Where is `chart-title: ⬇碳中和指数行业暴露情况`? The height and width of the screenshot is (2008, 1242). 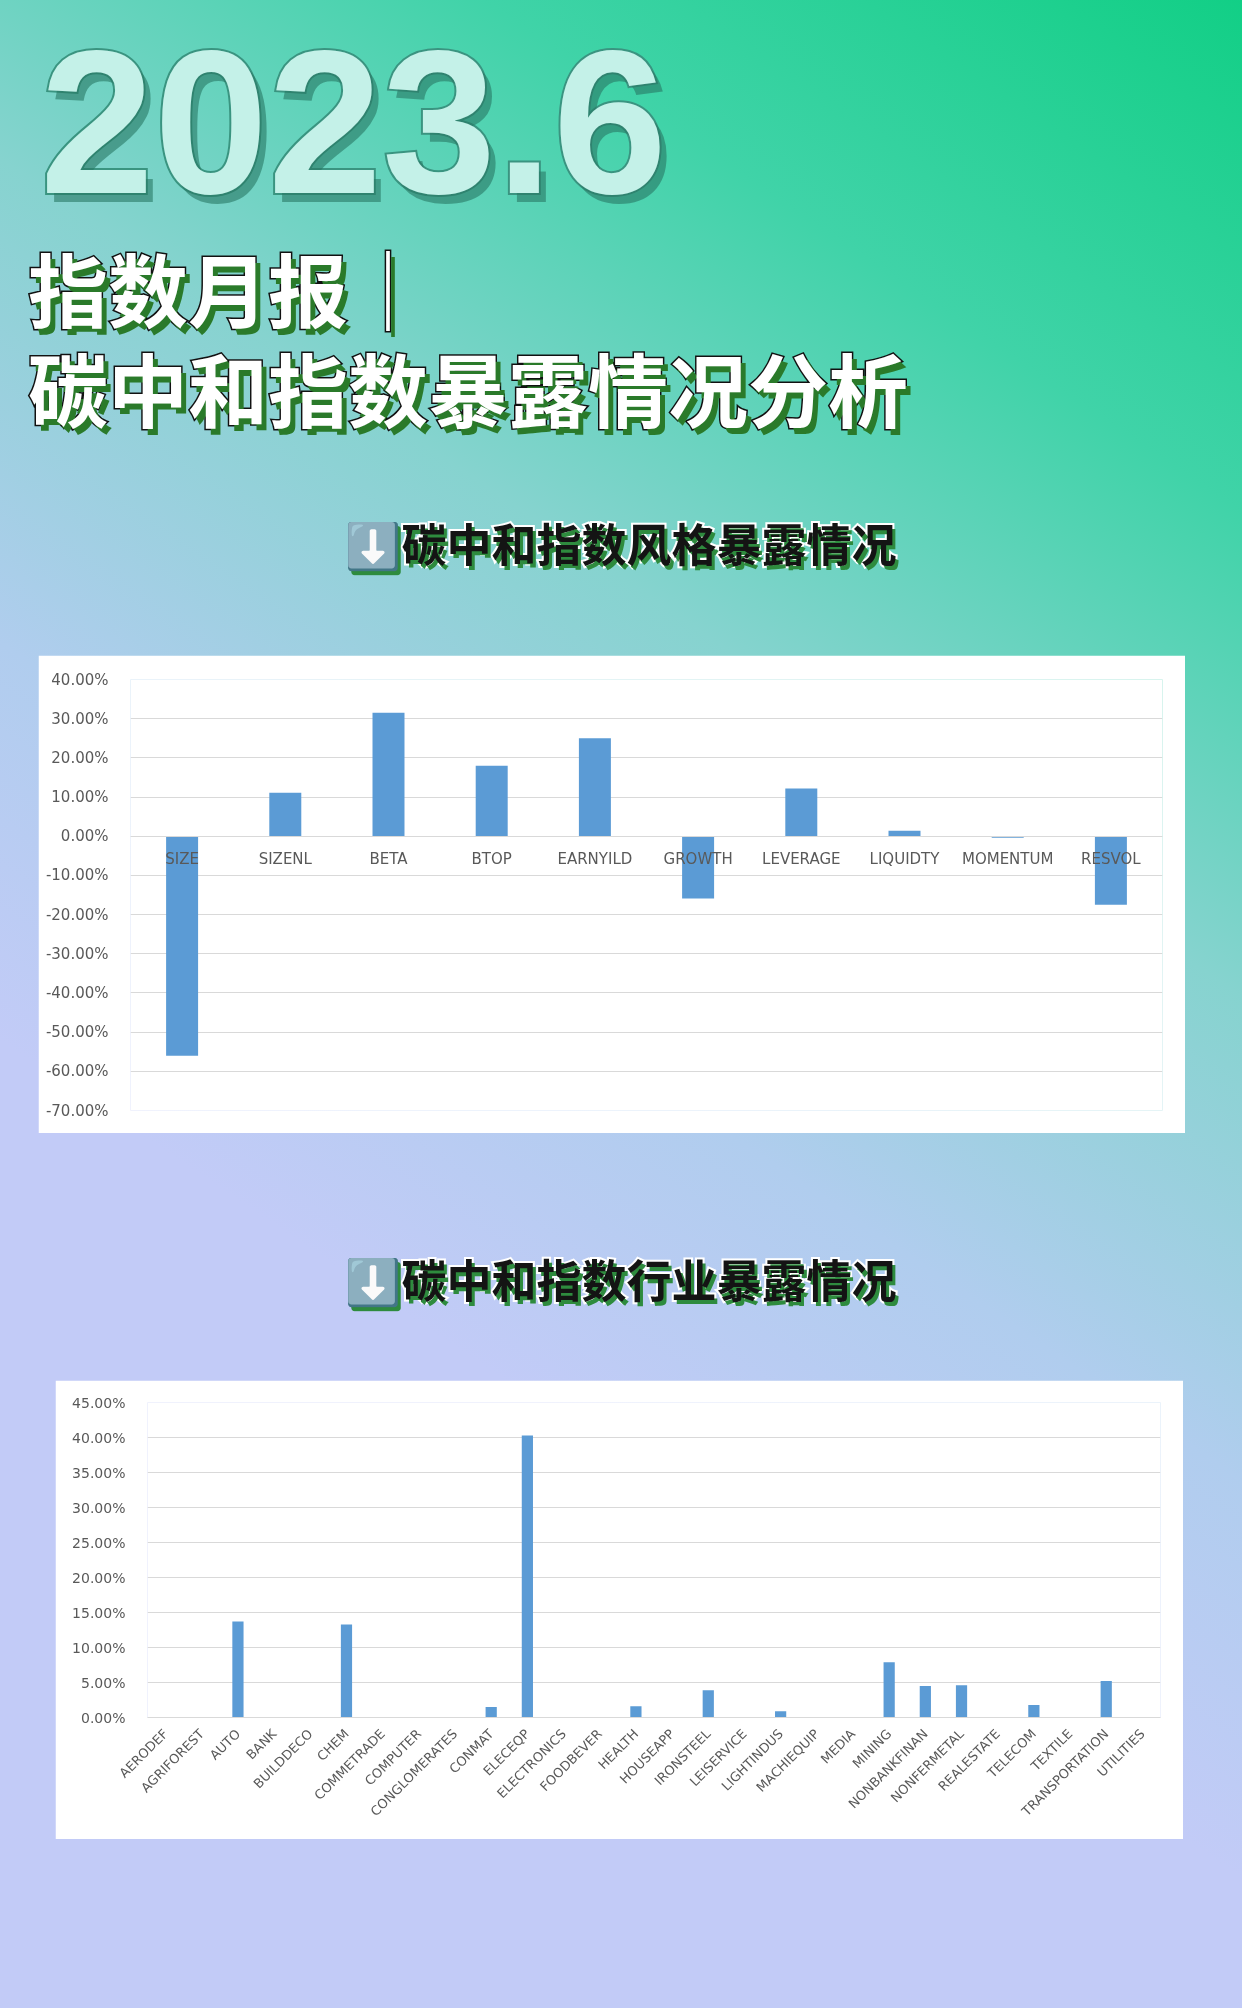
chart-title: ⬇碳中和指数行业暴露情况 is located at coordinates (621, 1283).